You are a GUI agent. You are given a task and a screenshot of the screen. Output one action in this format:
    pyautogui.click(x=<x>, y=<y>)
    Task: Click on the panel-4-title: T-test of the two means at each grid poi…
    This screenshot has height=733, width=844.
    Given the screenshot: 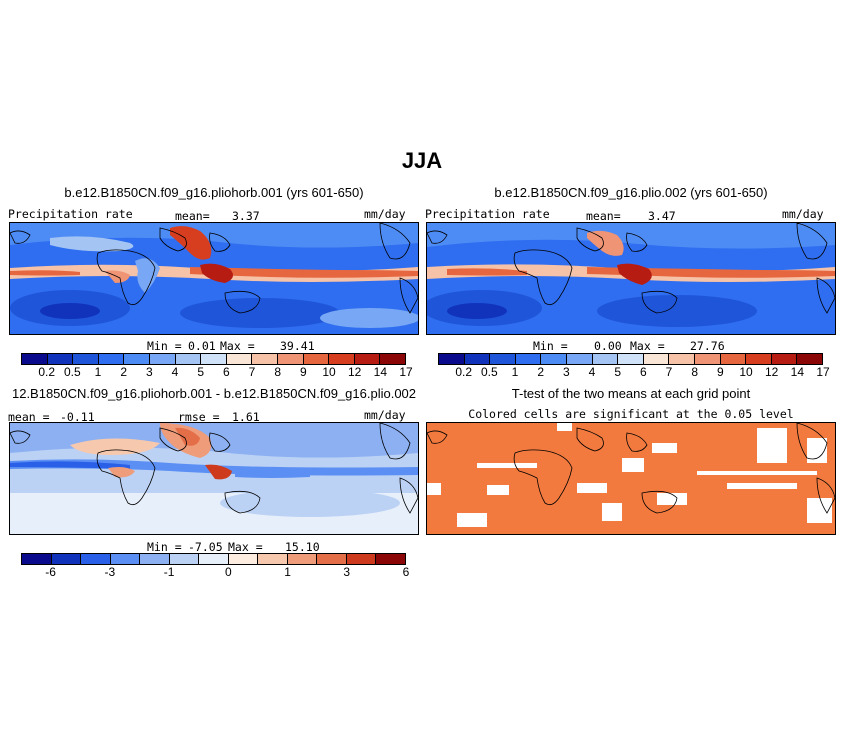 What is the action you would take?
    pyautogui.click(x=631, y=393)
    